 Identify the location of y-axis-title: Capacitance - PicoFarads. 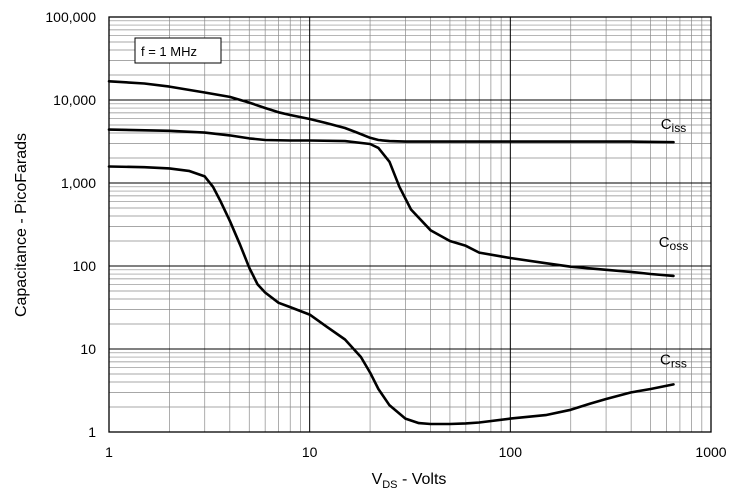
(21, 225).